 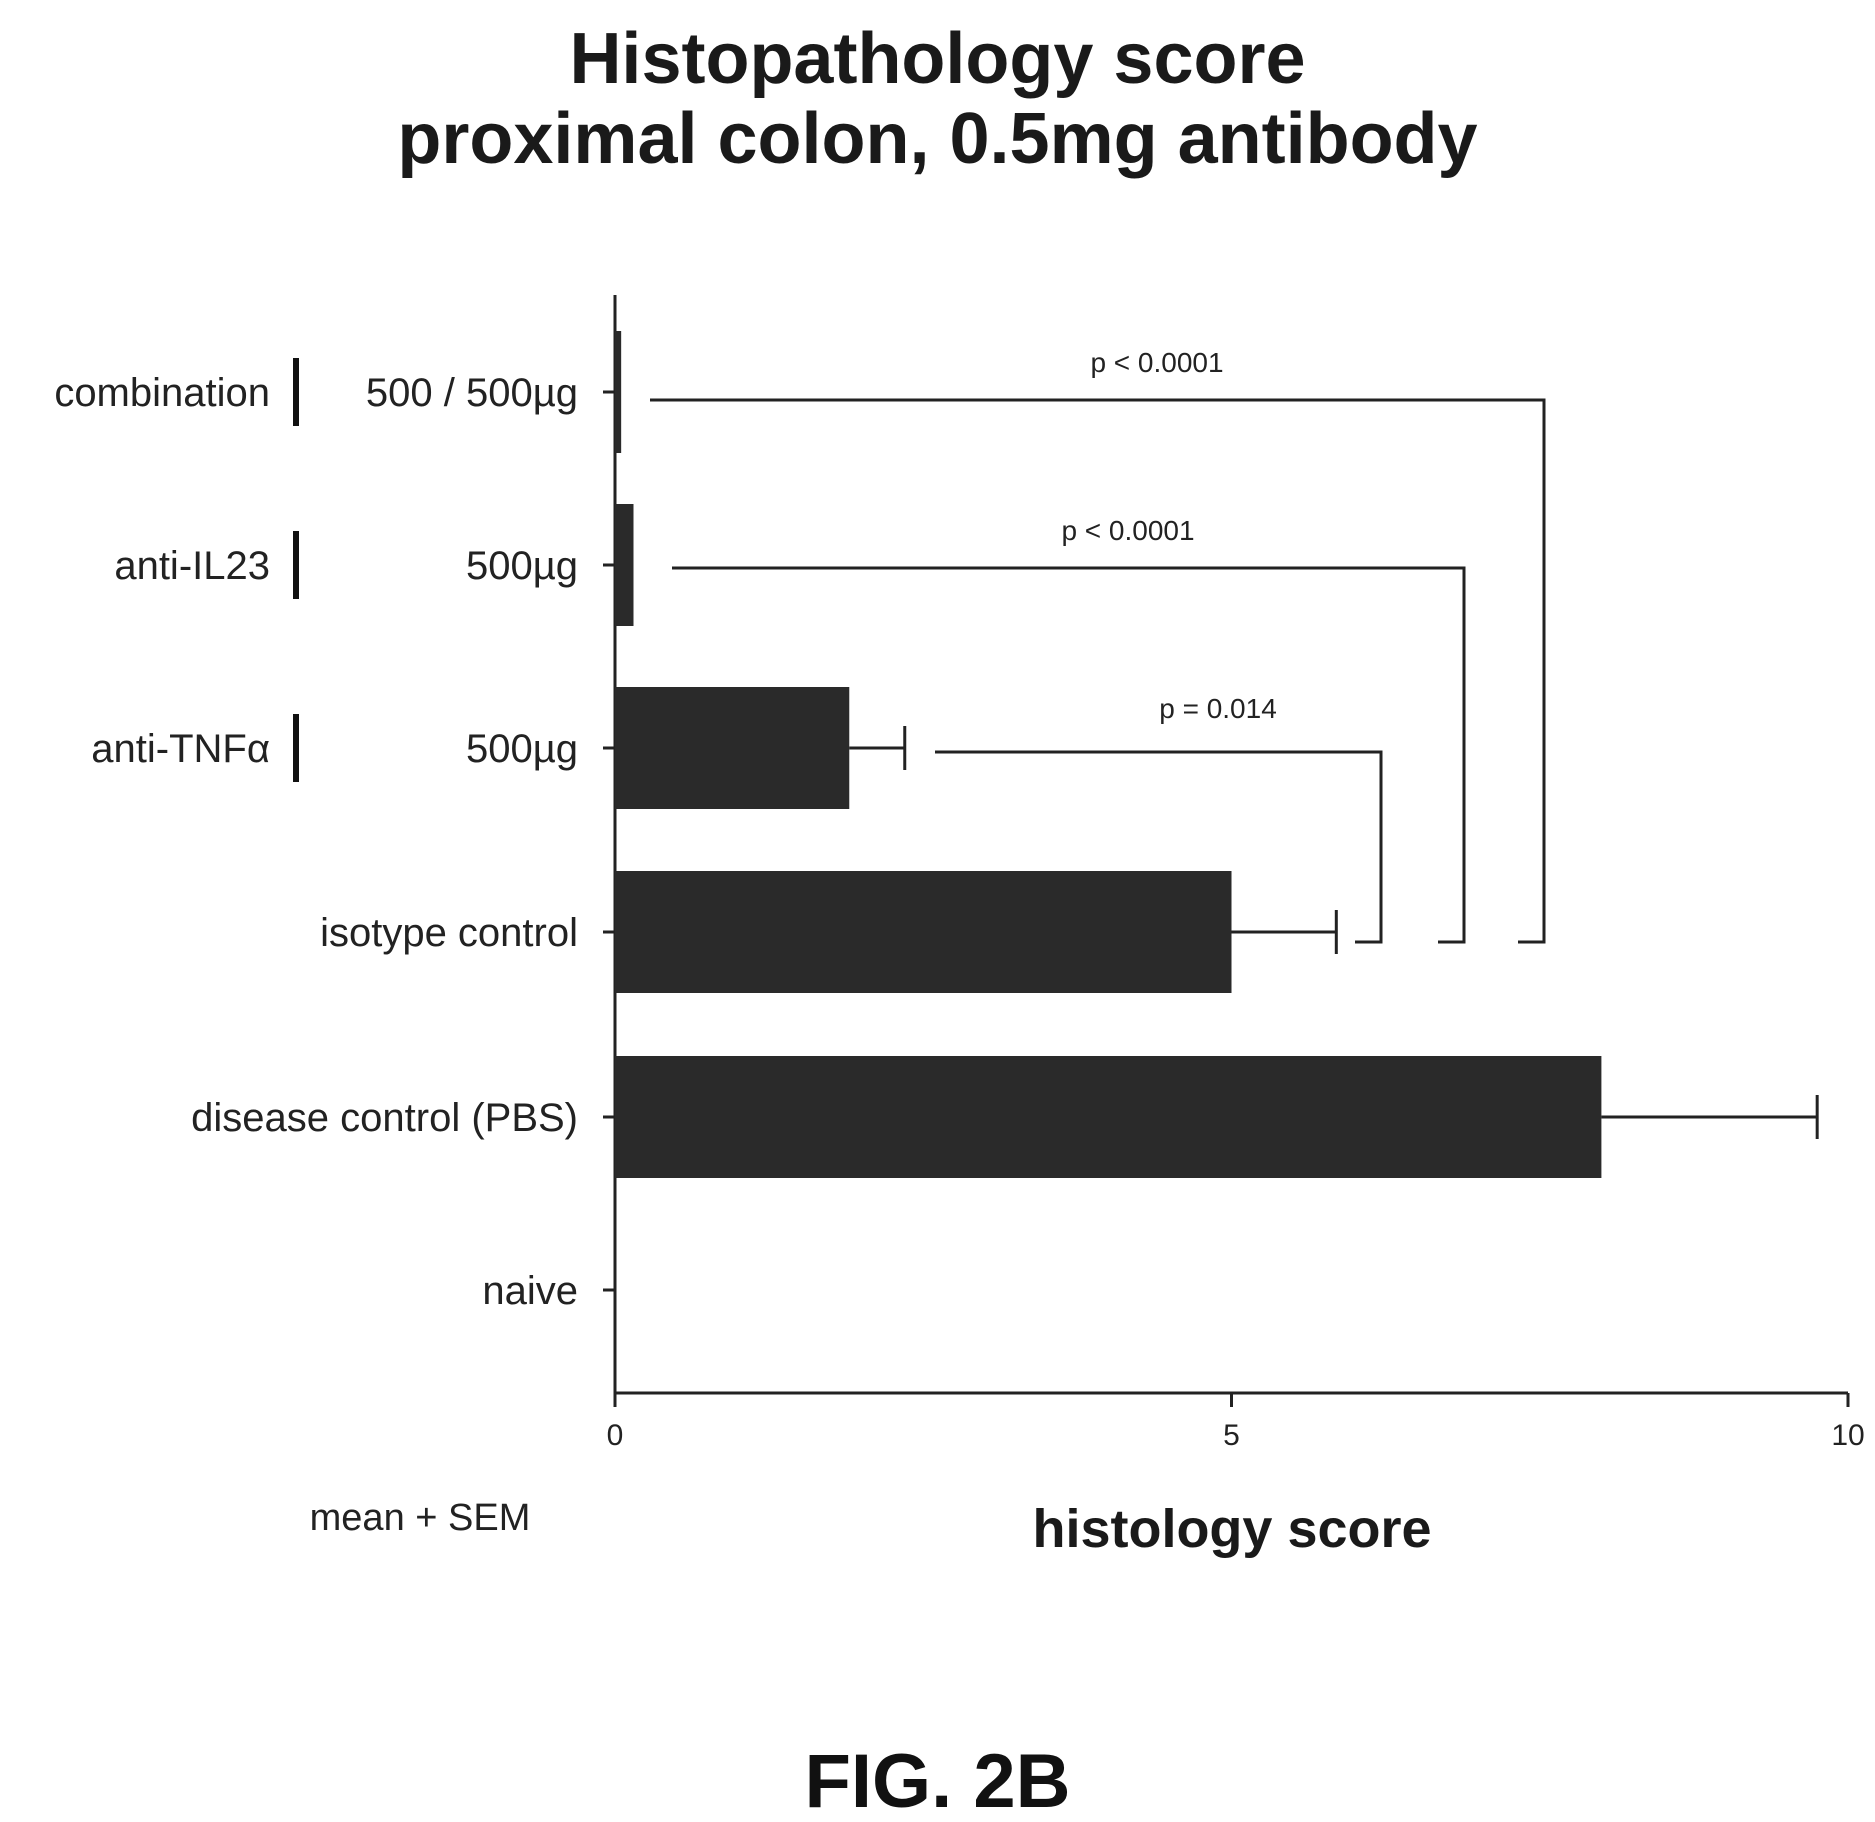 What do you see at coordinates (180, 749) in the screenshot?
I see `group-label: anti-TNFα` at bounding box center [180, 749].